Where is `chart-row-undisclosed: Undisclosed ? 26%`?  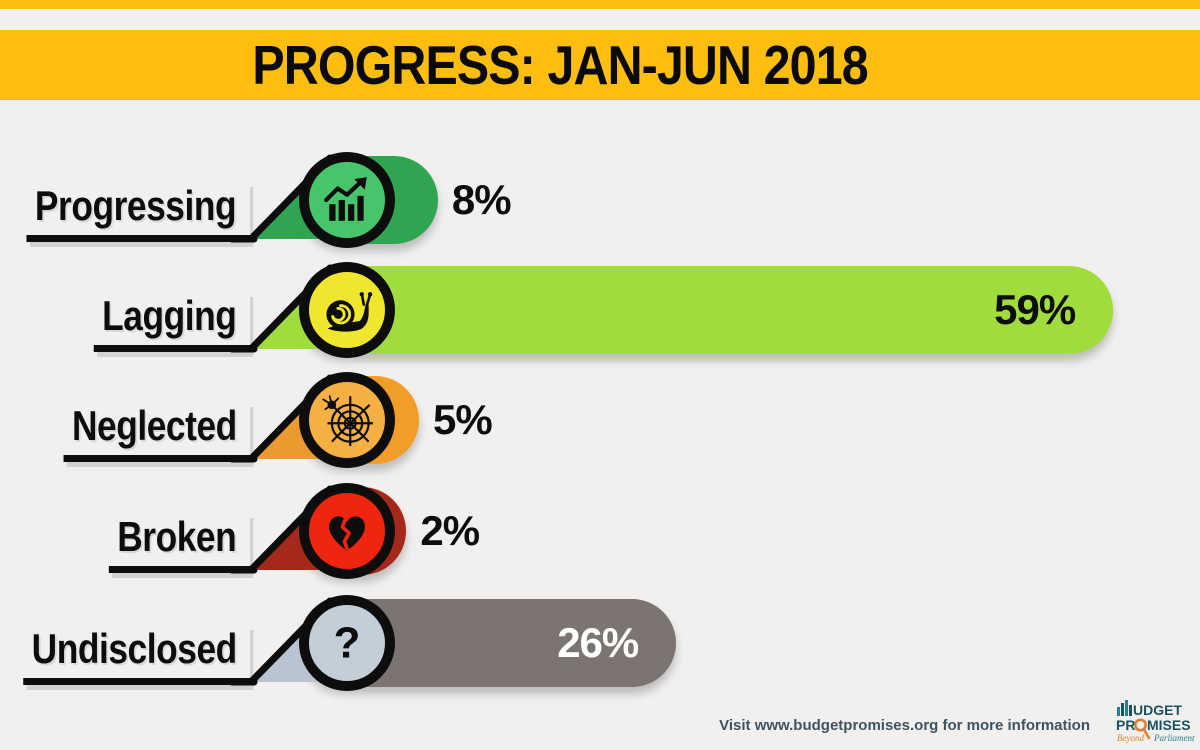
chart-row-undisclosed: Undisclosed ? 26% is located at coordinates (600, 643).